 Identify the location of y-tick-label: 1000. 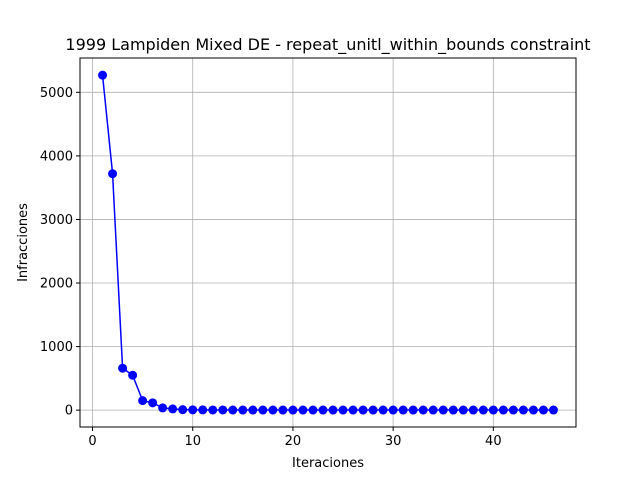
(56, 347).